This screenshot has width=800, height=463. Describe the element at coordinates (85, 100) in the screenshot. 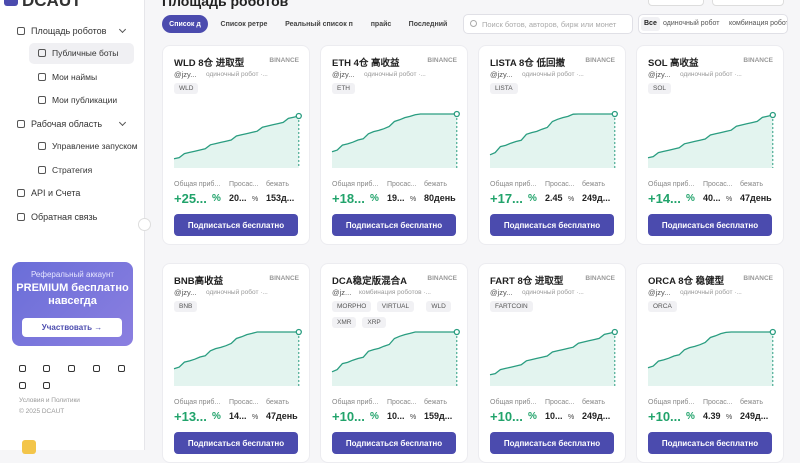

I see `submenu-item: Мои публикации` at that location.